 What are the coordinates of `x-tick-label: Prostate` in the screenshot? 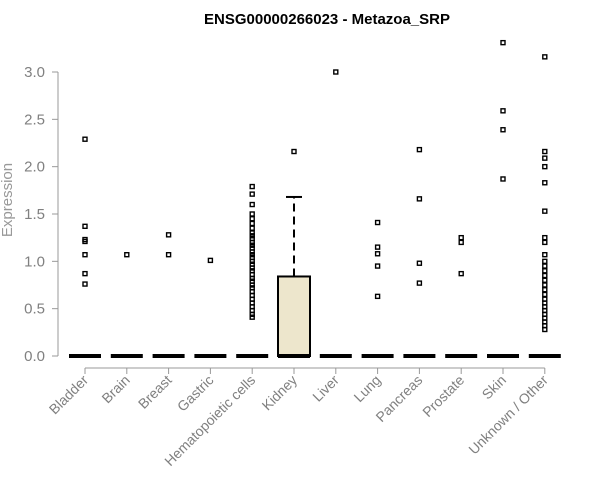 It's located at (443, 396).